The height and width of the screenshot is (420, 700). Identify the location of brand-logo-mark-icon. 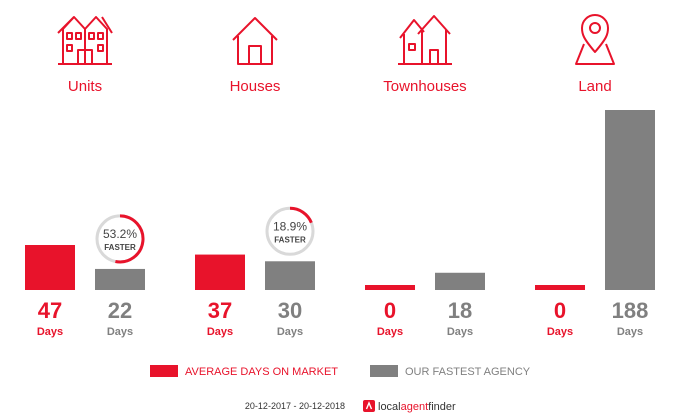
(369, 406).